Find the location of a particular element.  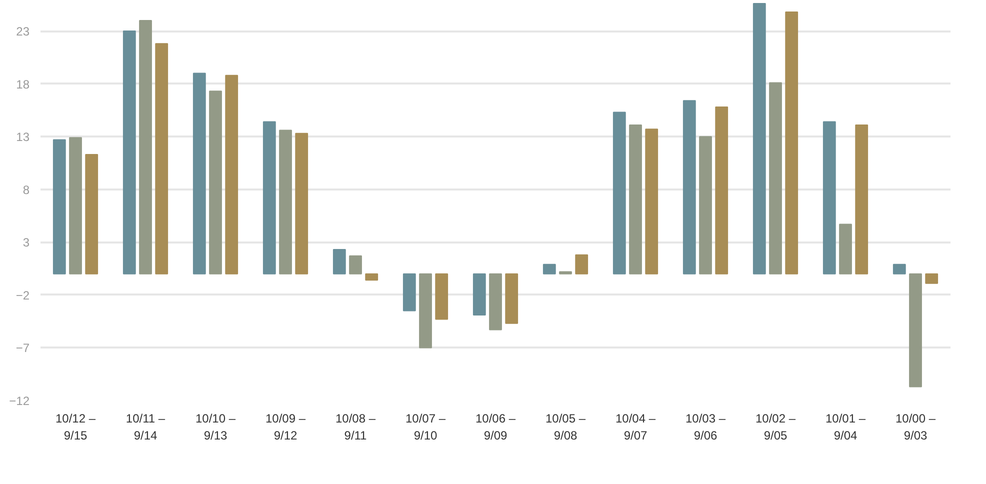

x-tick-label: 10/02 – 9/05 is located at coordinates (775, 427).